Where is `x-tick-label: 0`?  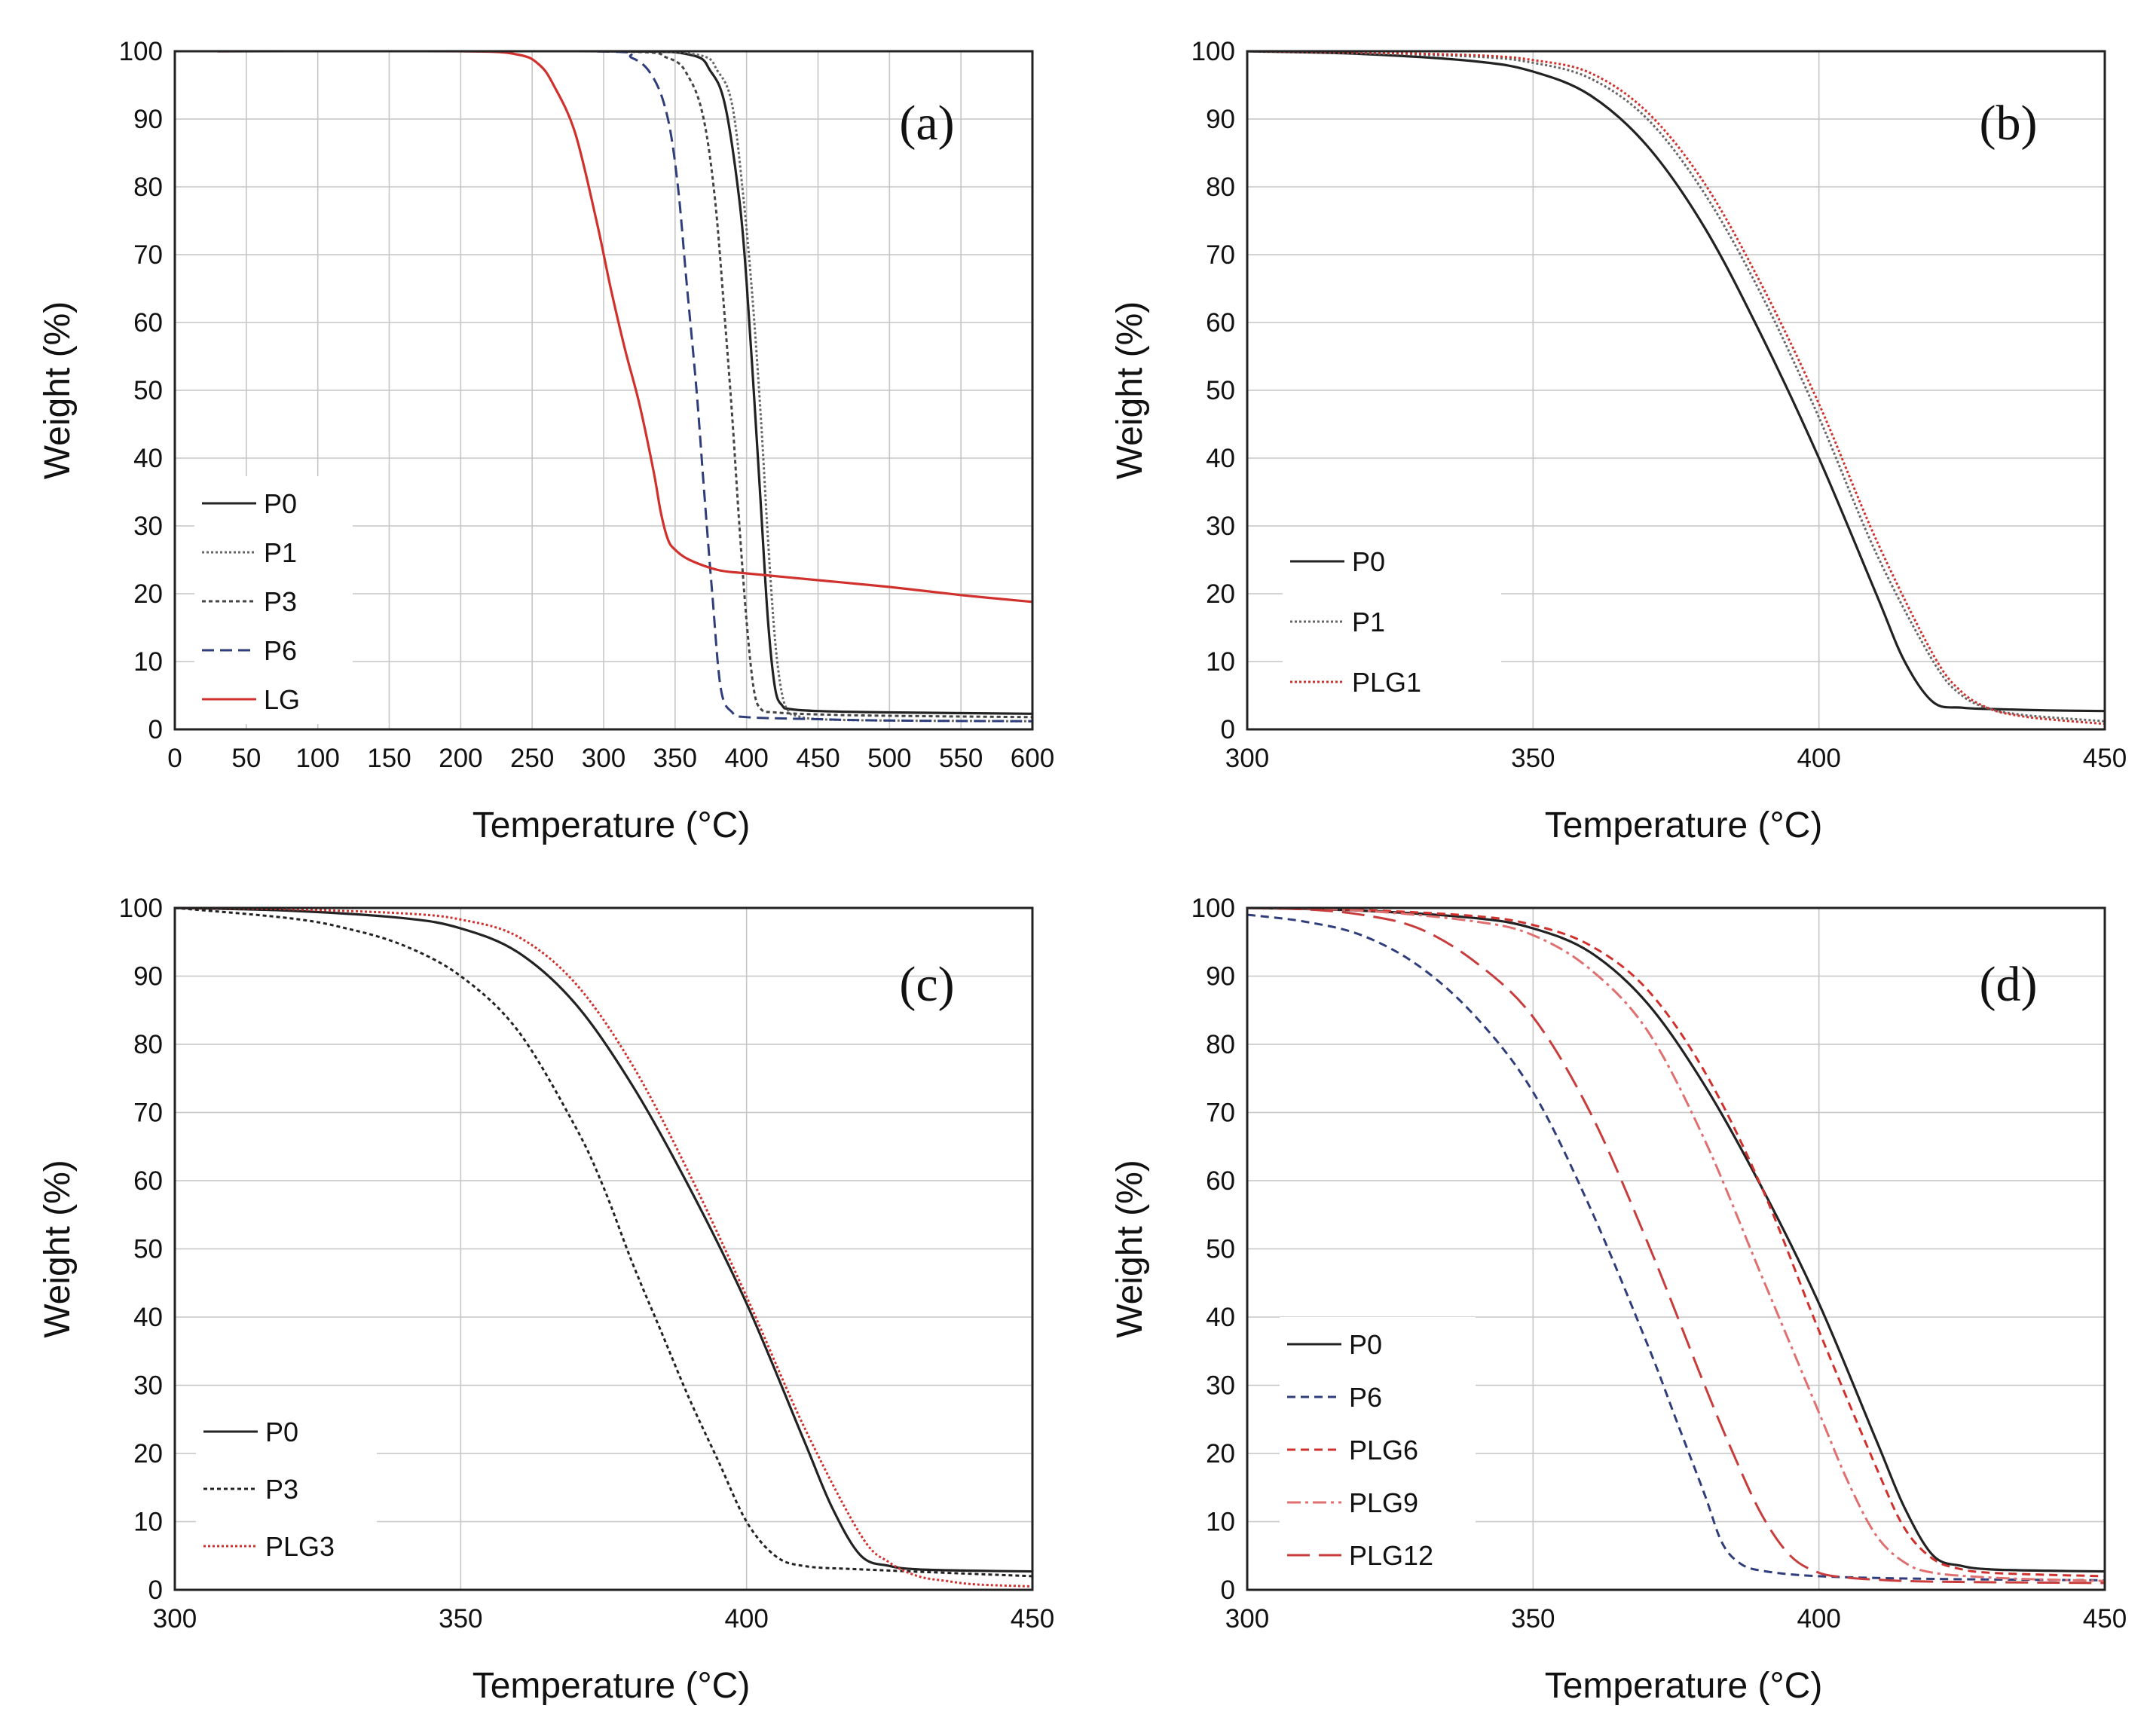
x-tick-label: 0 is located at coordinates (174, 758).